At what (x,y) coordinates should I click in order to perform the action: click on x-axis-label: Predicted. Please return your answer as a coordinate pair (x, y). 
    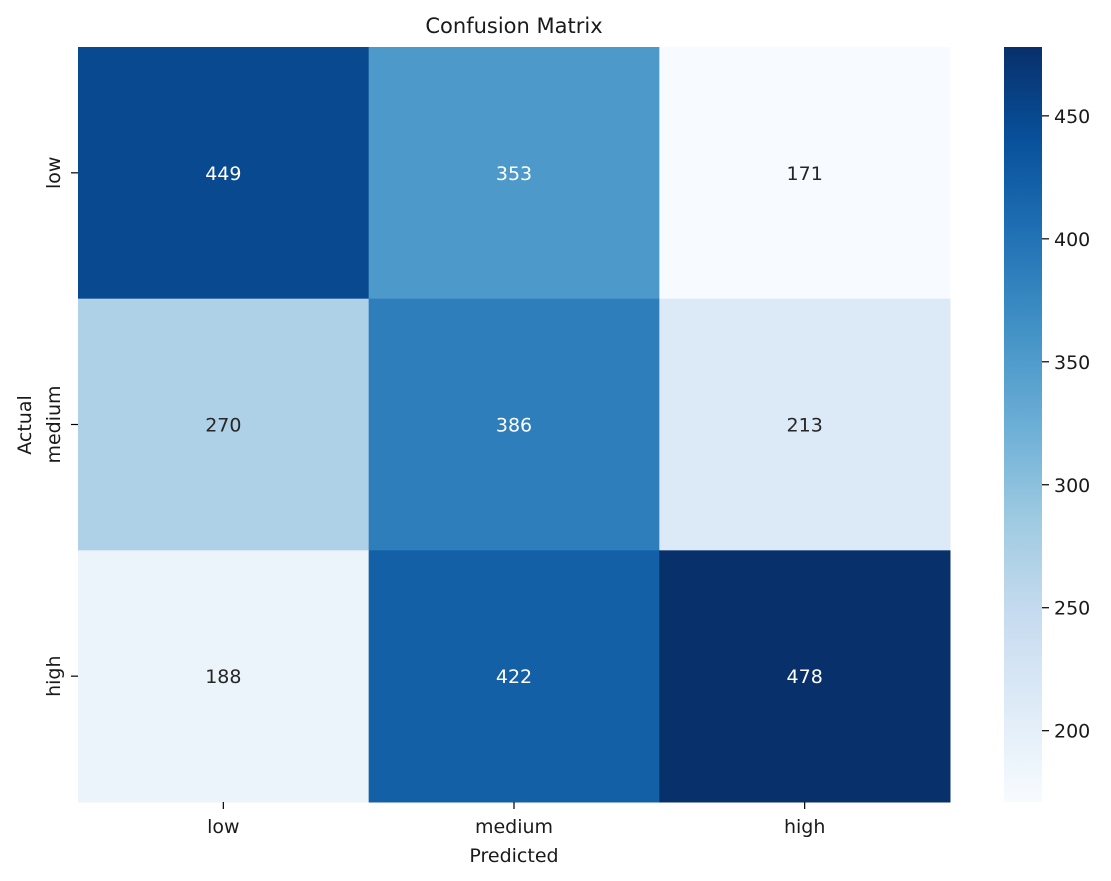
    Looking at the image, I should click on (513, 856).